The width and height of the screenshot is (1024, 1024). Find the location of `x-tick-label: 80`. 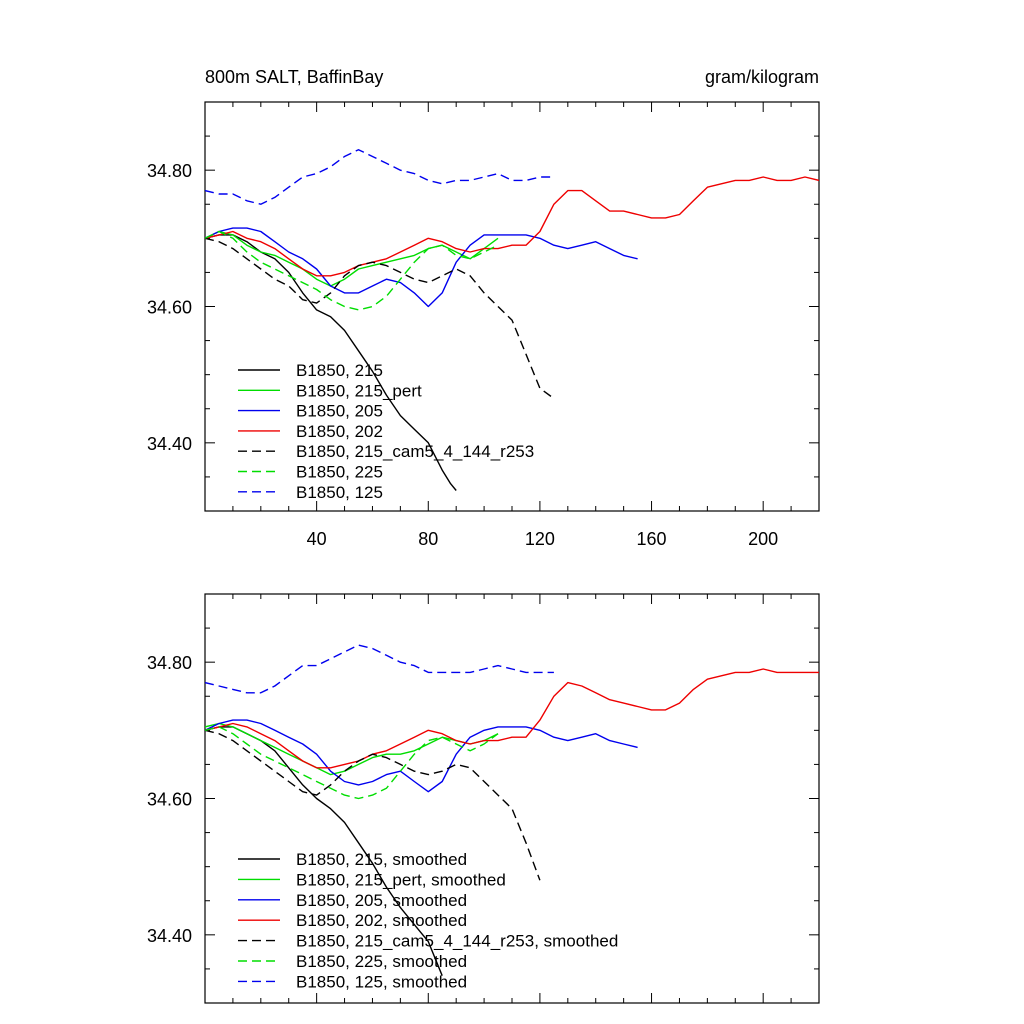

x-tick-label: 80 is located at coordinates (428, 539).